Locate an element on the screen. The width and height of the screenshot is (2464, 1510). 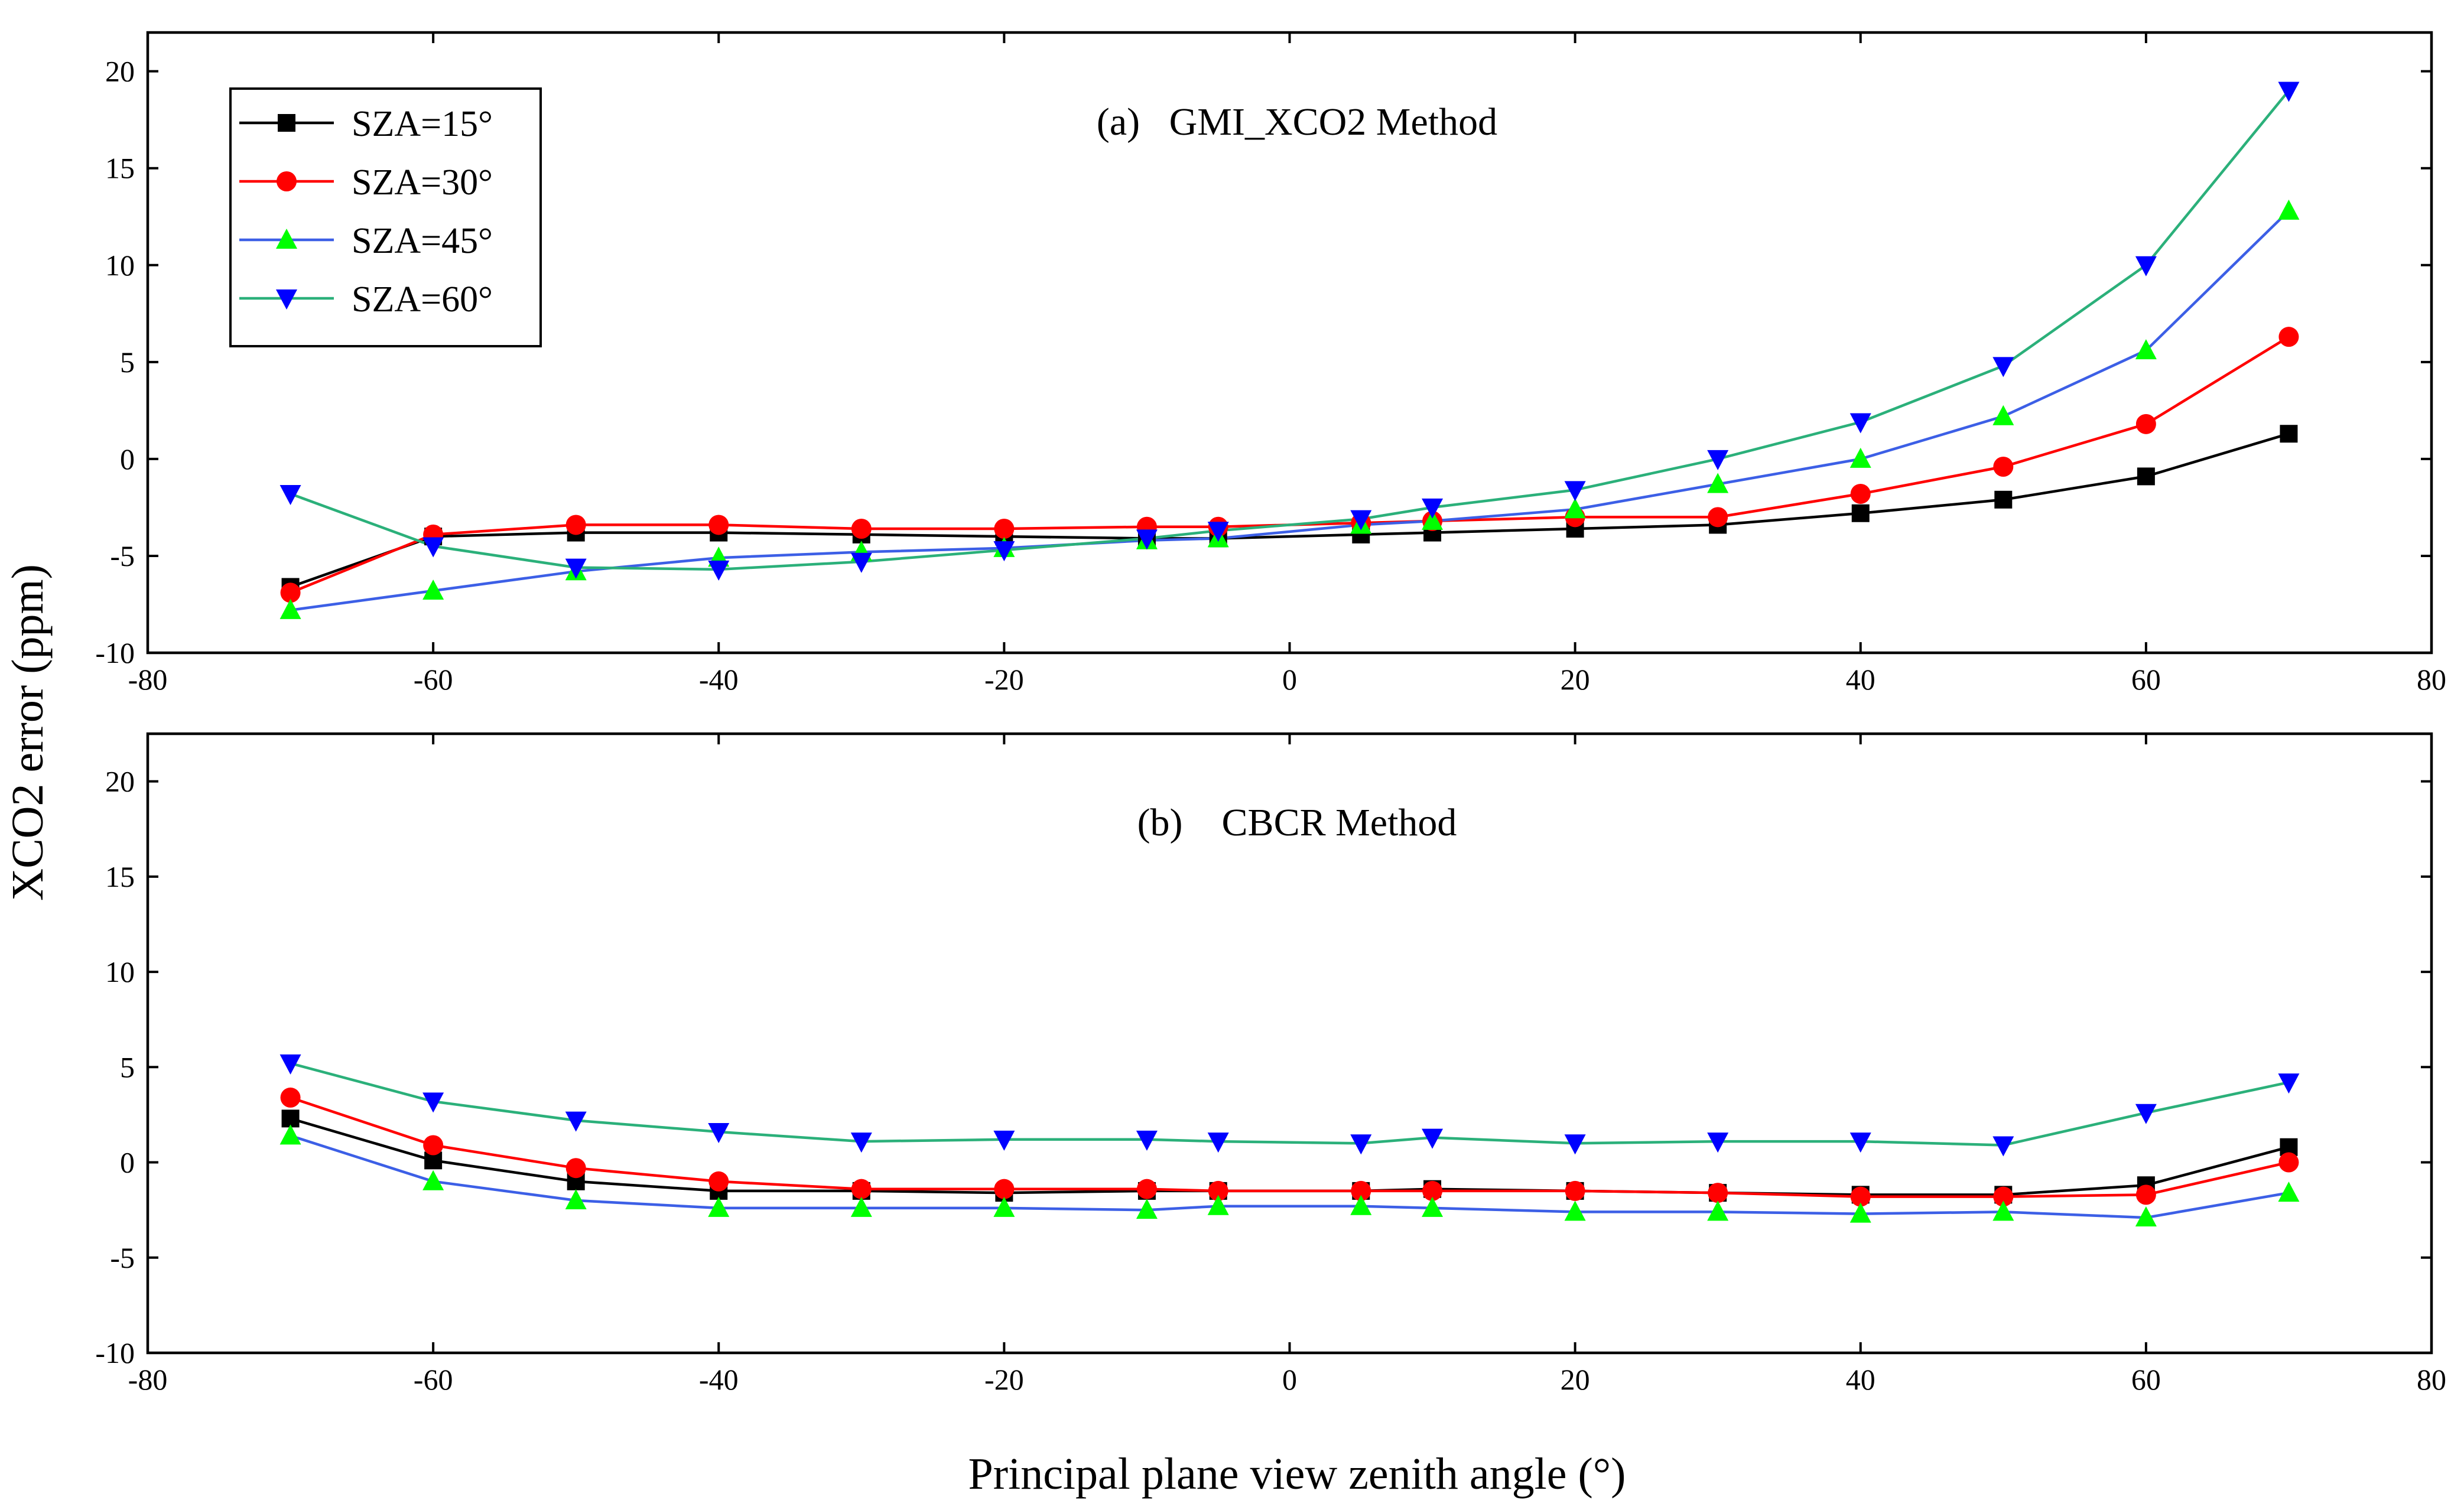
y-tick-label: 10 is located at coordinates (120, 971).